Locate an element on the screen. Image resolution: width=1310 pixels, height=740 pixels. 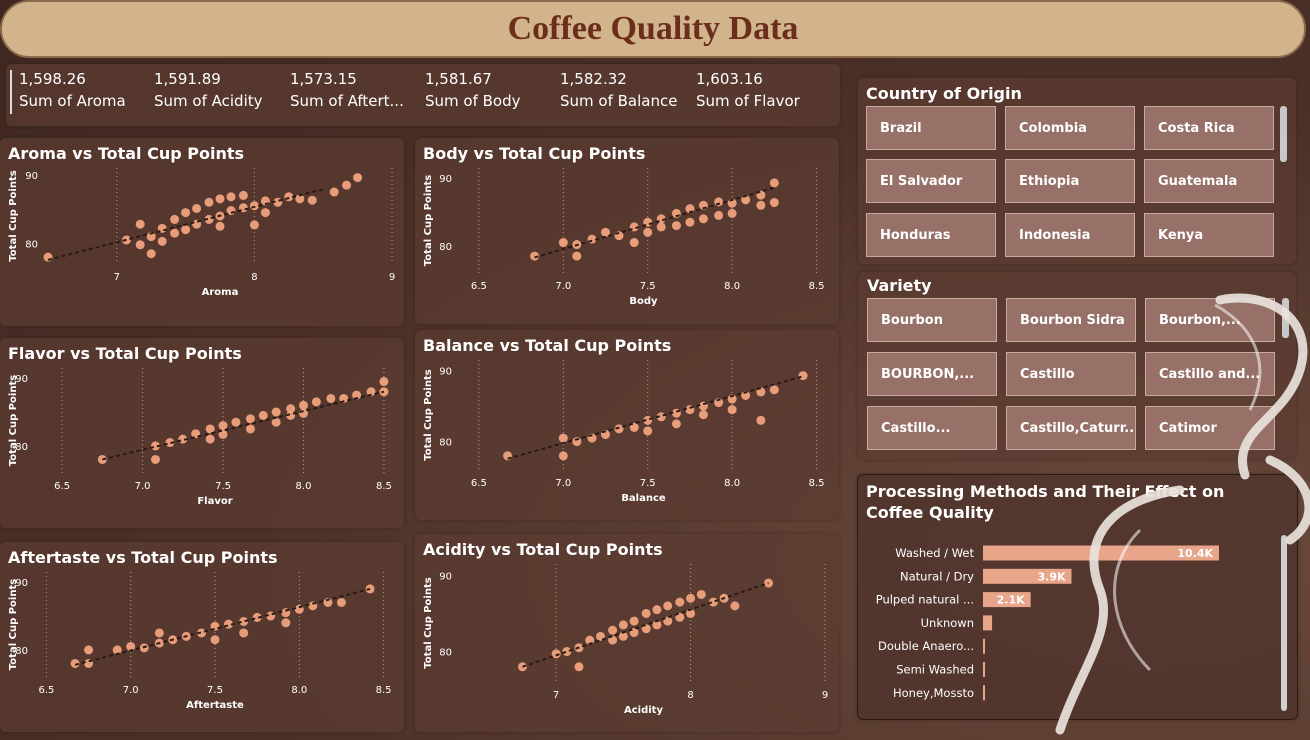
x-tick-label: 9 is located at coordinates (825, 695).